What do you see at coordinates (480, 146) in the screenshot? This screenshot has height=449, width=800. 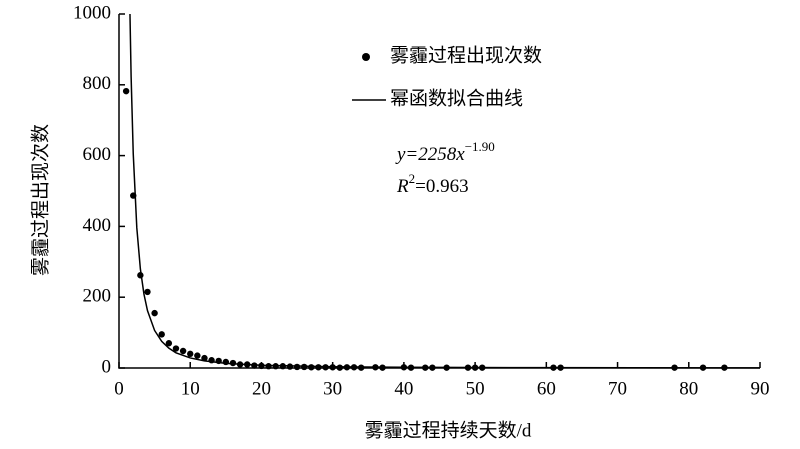 I see `equation-exponent: −1.90` at bounding box center [480, 146].